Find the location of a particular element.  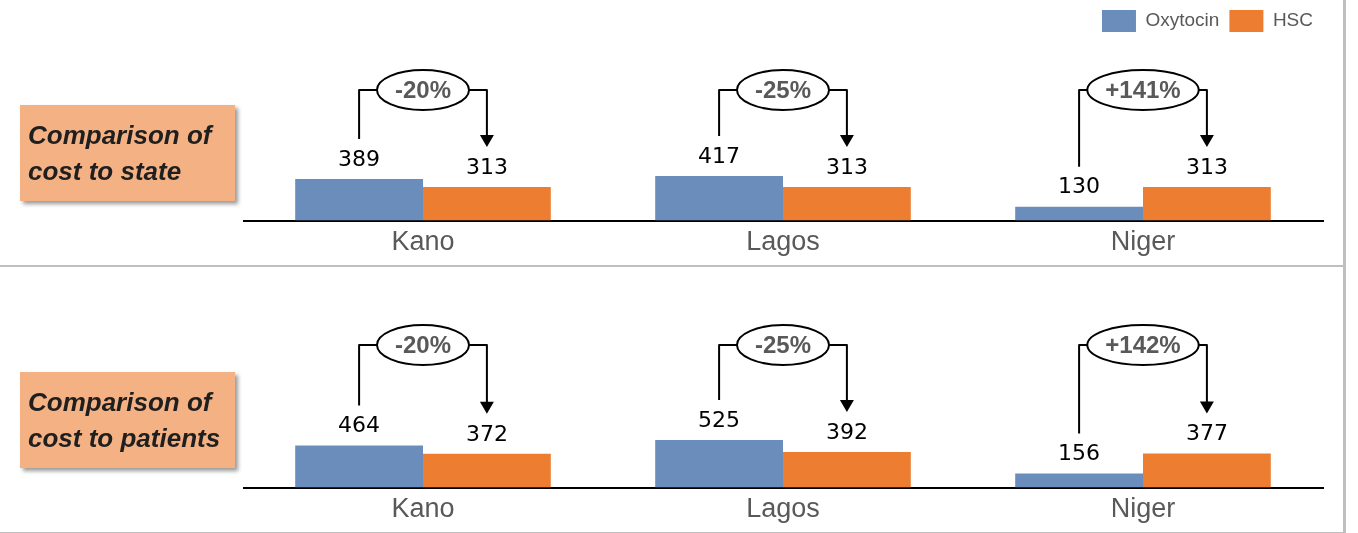

data-label: 417 is located at coordinates (719, 155).